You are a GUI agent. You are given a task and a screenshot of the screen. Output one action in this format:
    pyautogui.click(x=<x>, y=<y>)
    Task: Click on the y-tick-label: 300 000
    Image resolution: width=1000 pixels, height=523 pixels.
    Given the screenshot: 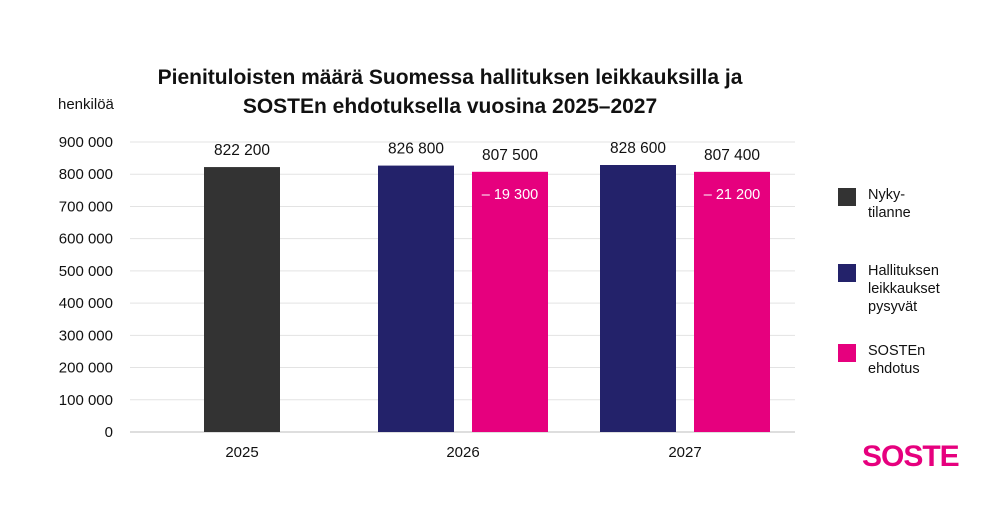 What is the action you would take?
    pyautogui.click(x=86, y=335)
    